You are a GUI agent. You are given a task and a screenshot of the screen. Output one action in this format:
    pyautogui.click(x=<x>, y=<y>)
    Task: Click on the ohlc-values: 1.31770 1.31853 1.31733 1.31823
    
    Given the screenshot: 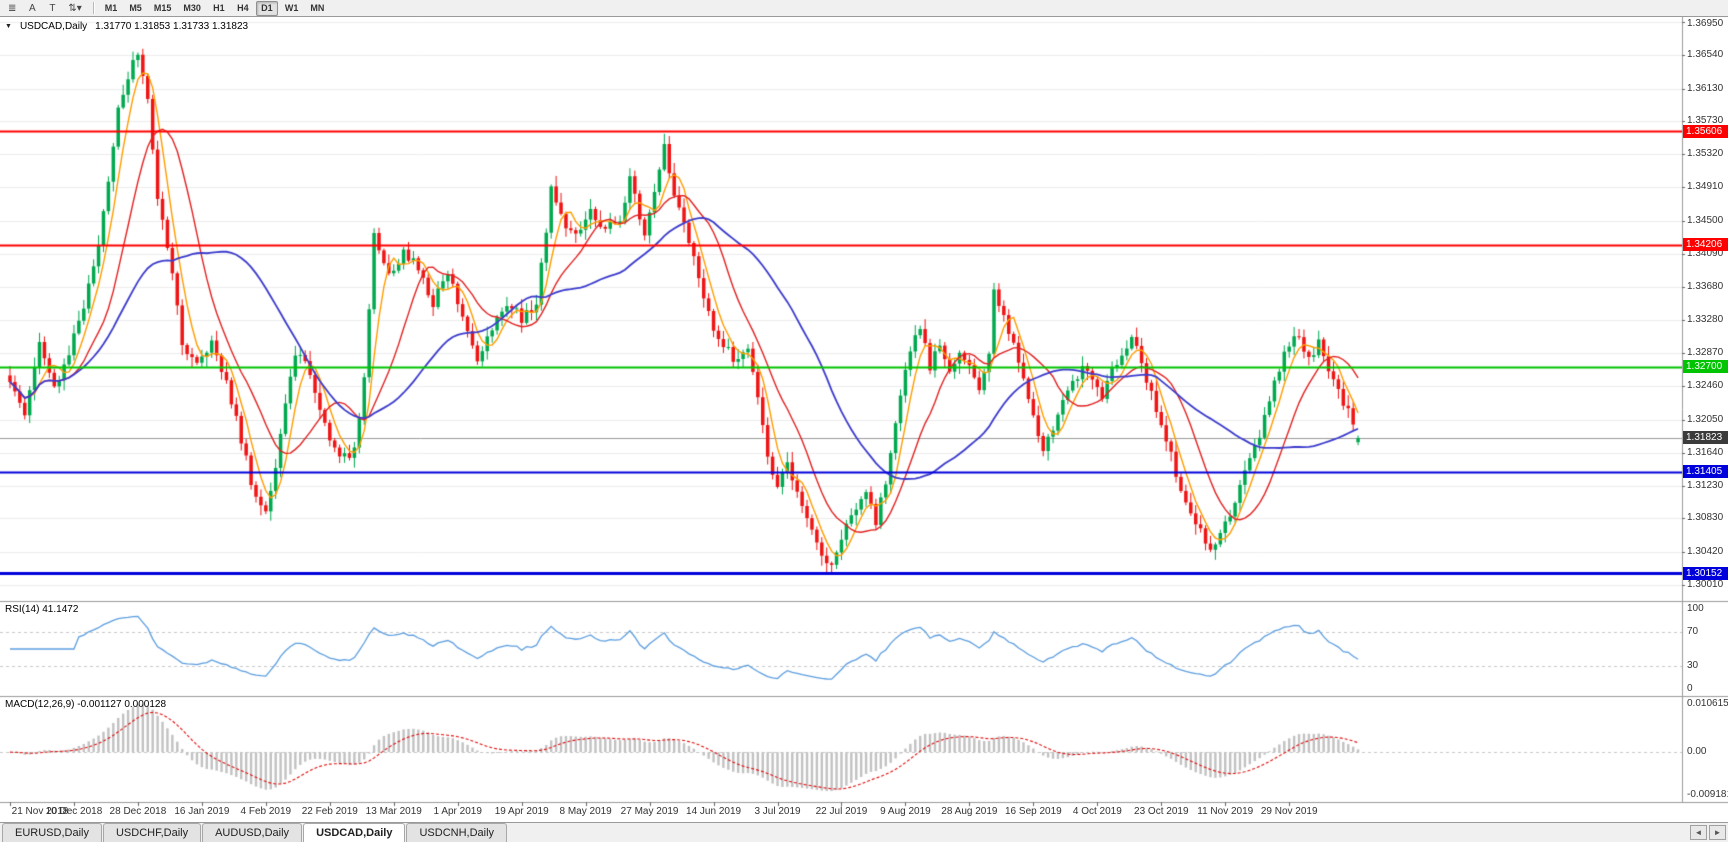 What is the action you would take?
    pyautogui.click(x=172, y=26)
    